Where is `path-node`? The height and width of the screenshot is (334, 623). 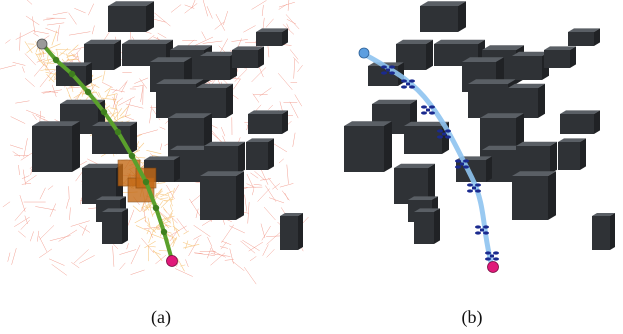
path-node is located at coordinates (118, 132).